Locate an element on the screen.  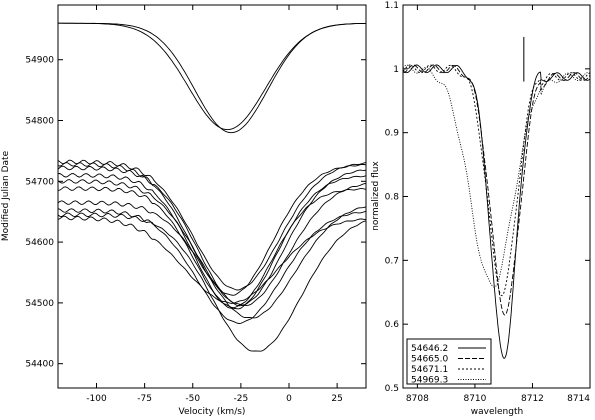
left-y-tick-label: 54800 is located at coordinates (39, 122).